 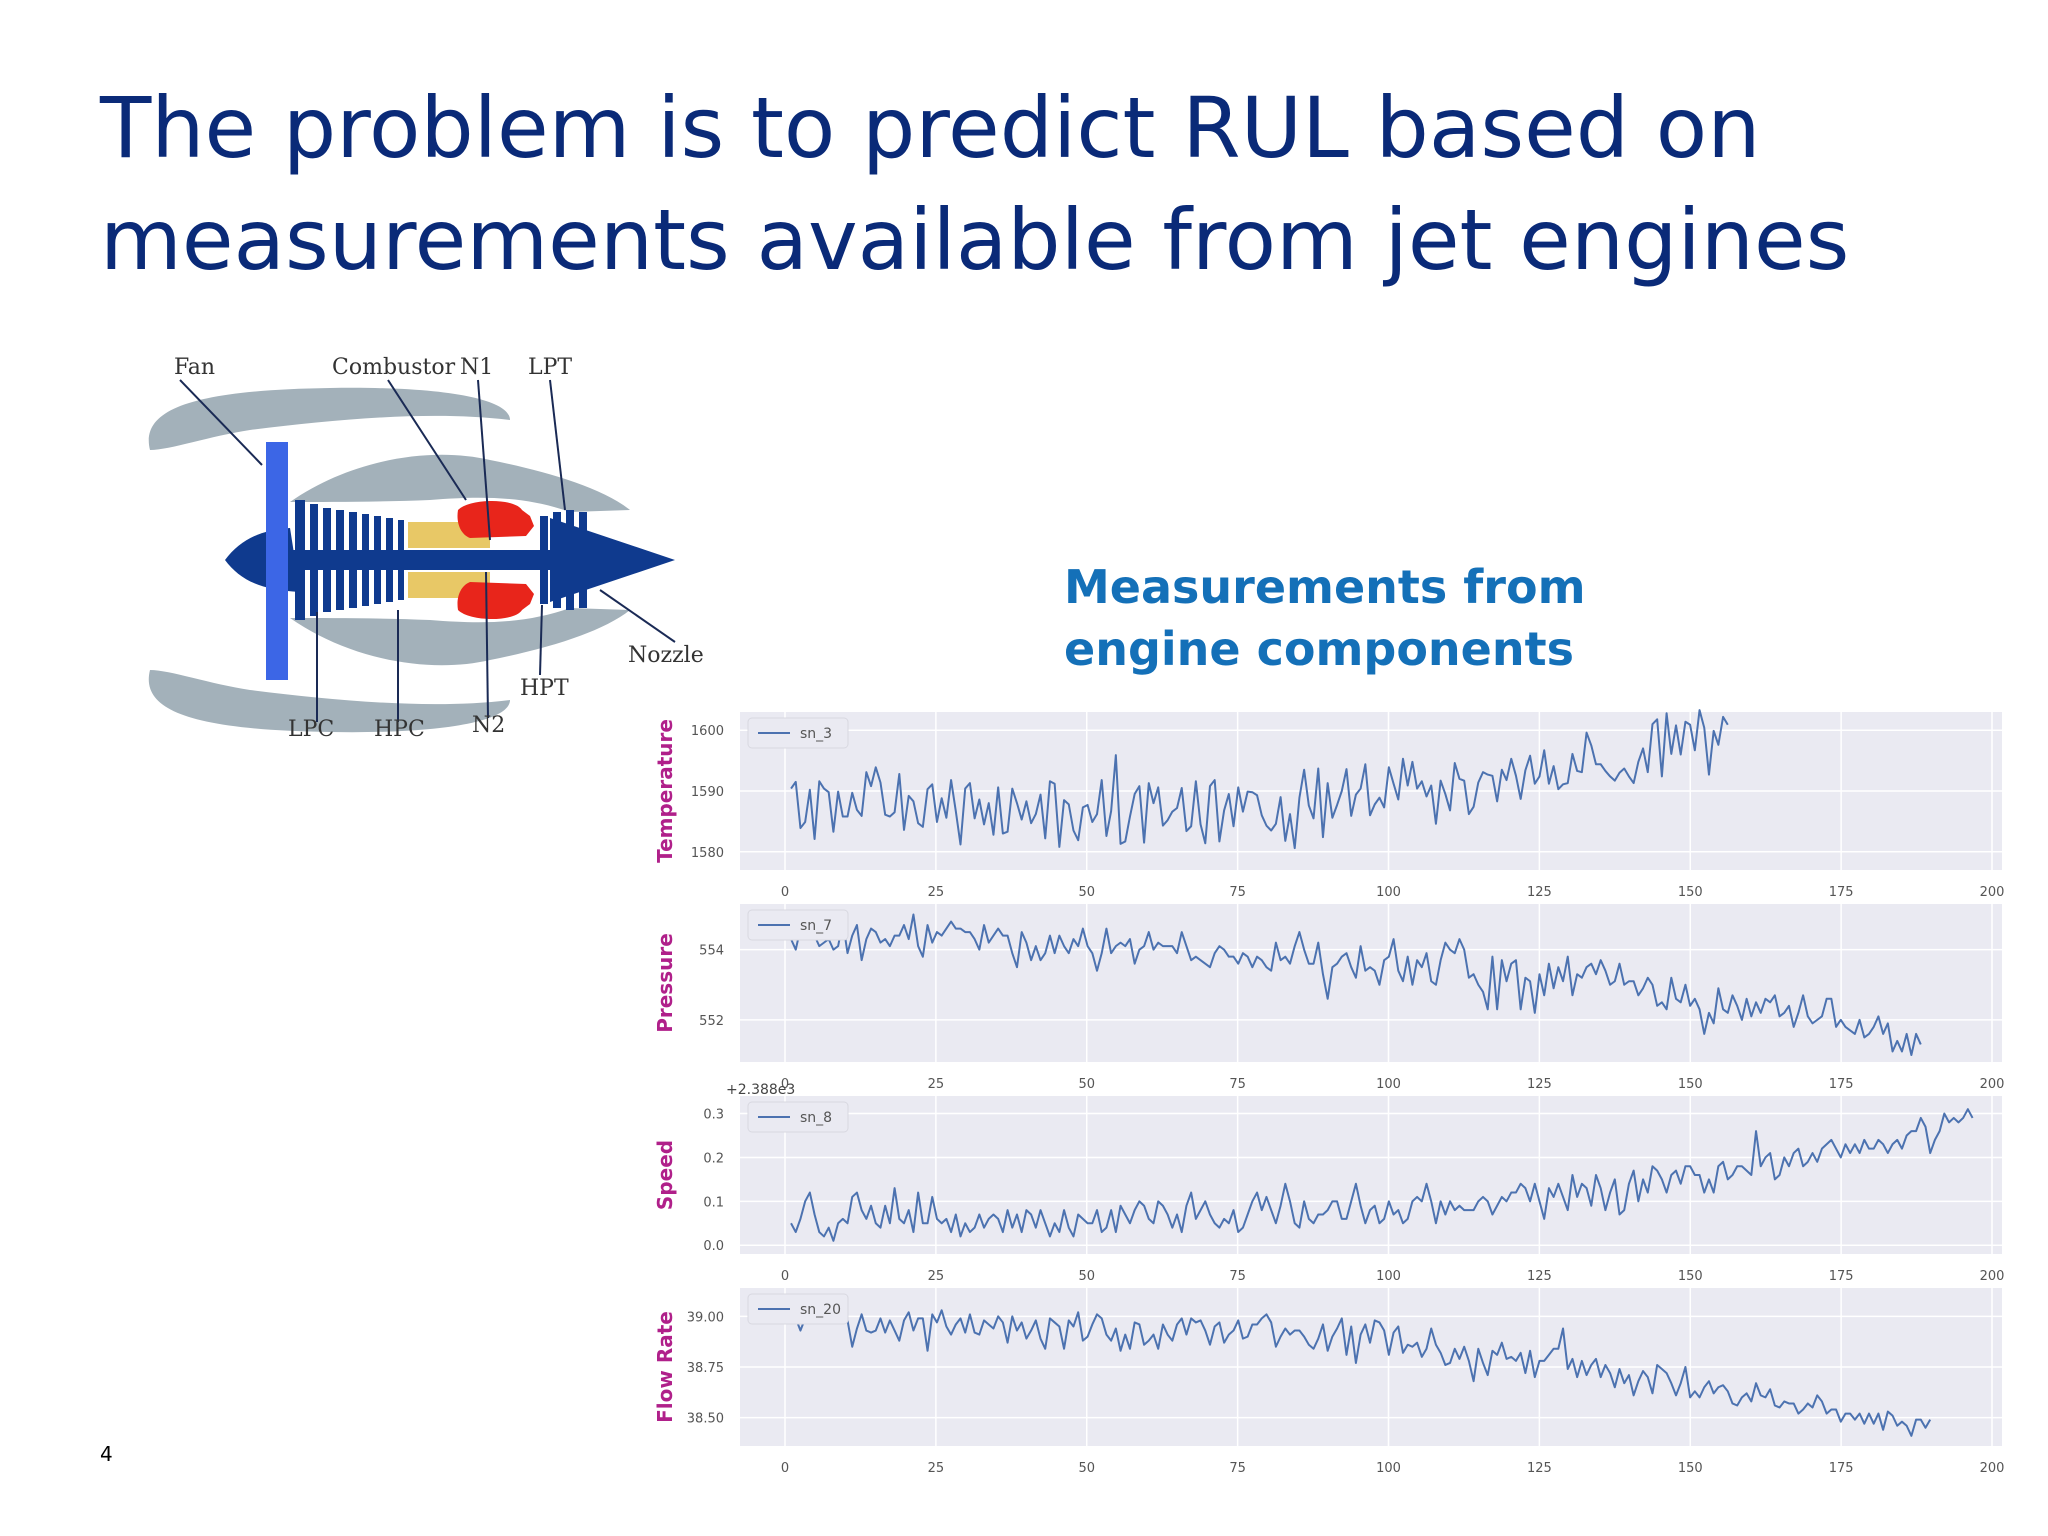 What do you see at coordinates (399, 729) in the screenshot?
I see `label-hpc: HPC` at bounding box center [399, 729].